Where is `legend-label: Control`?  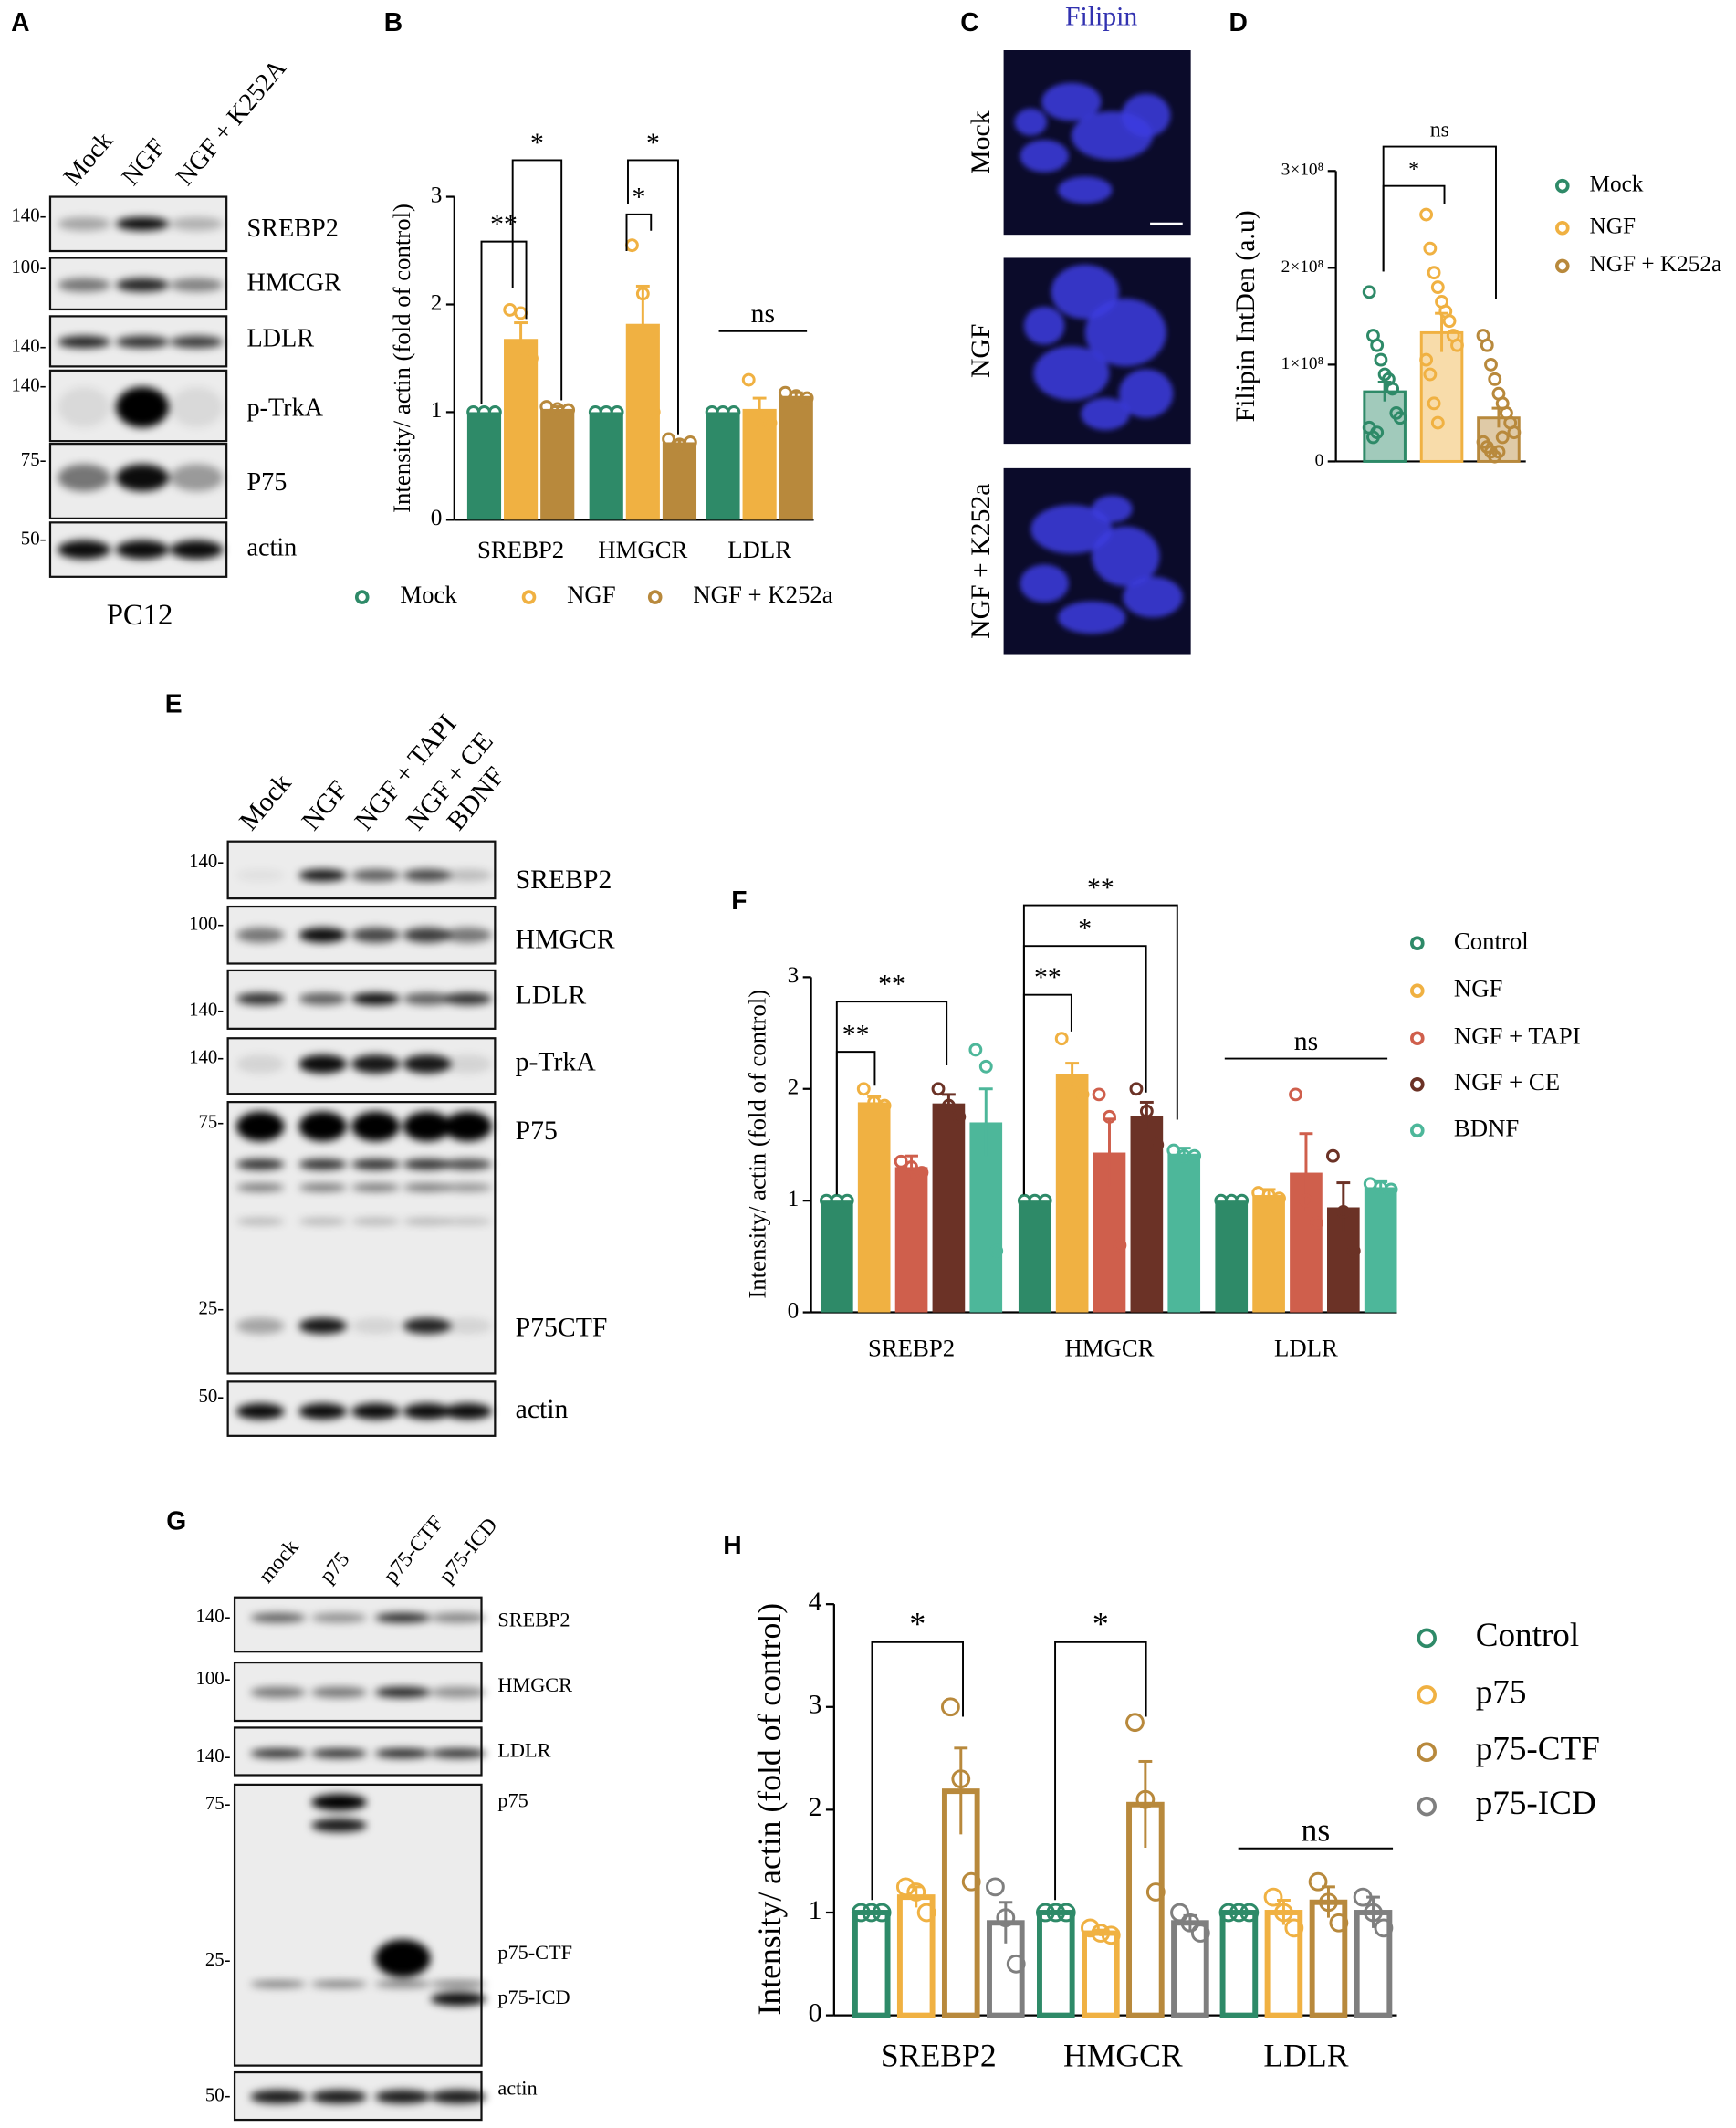
legend-label: Control is located at coordinates (1527, 1635).